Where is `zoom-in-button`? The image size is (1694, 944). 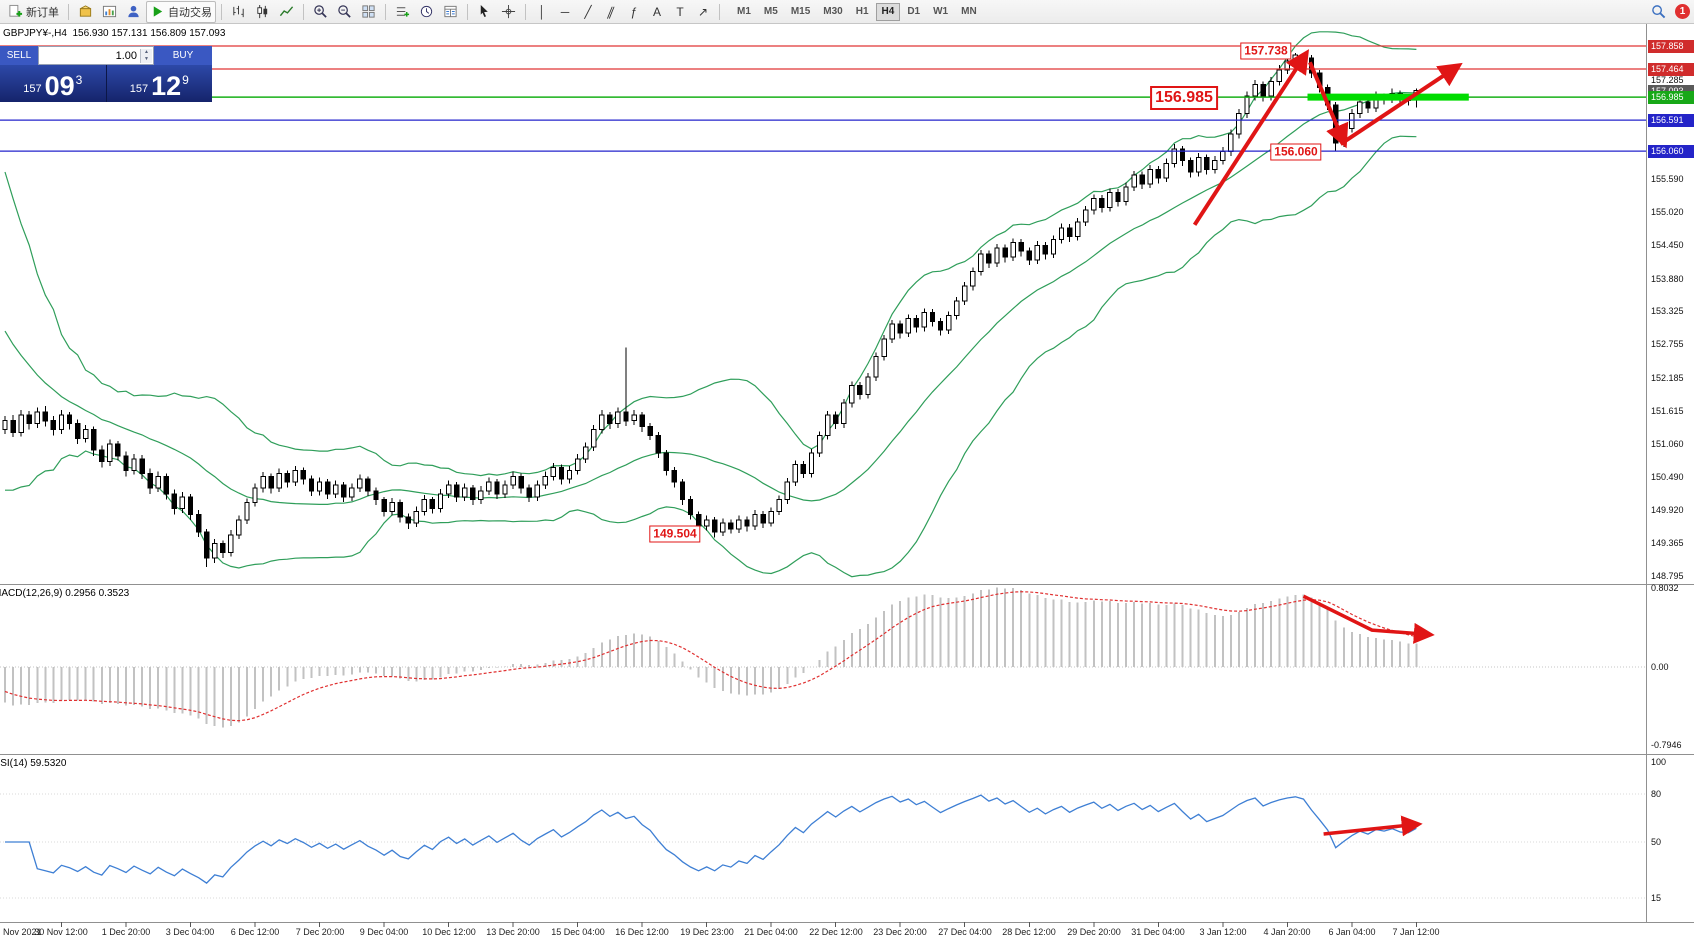
zoom-in-button is located at coordinates (320, 11).